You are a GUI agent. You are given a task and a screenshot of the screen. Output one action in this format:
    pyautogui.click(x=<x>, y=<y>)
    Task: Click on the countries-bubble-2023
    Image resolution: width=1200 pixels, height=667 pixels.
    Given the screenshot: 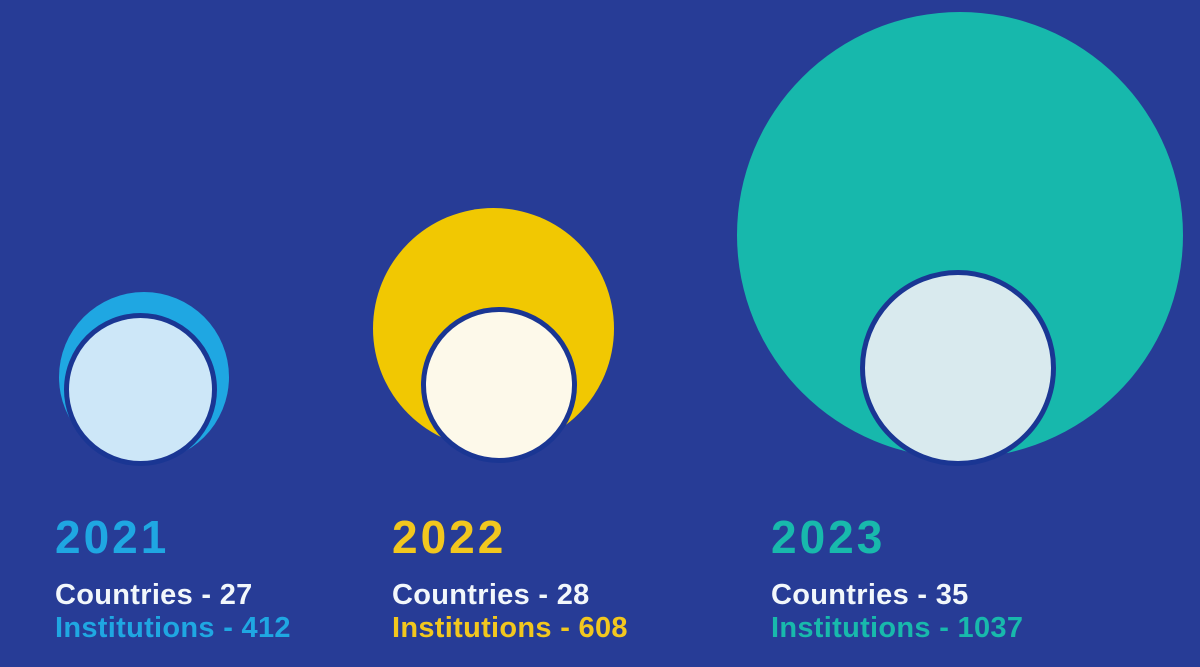 What is the action you would take?
    pyautogui.click(x=958, y=368)
    